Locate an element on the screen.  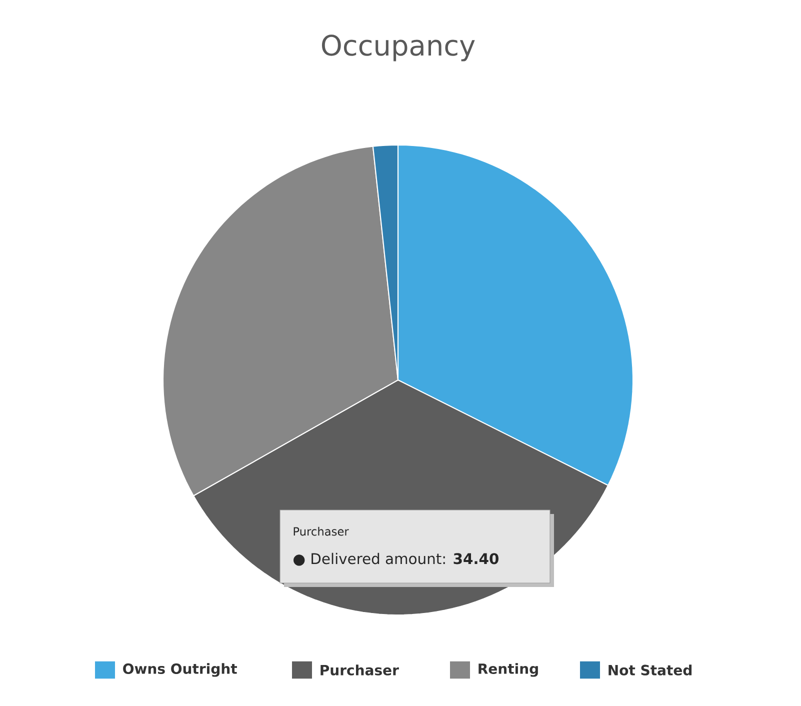
legend-label: Not Stated is located at coordinates (650, 670).